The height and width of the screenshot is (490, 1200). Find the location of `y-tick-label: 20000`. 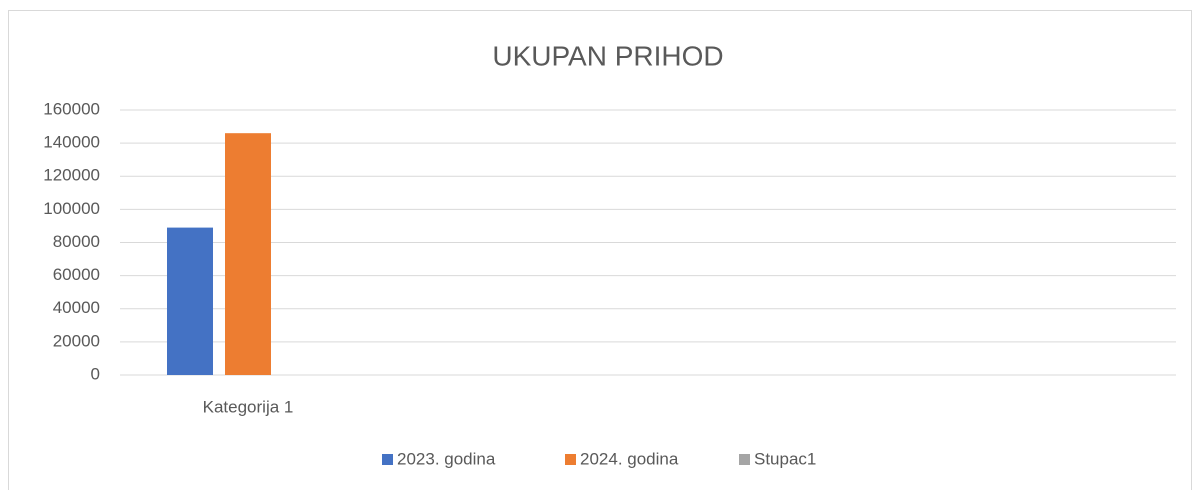

y-tick-label: 20000 is located at coordinates (76, 340).